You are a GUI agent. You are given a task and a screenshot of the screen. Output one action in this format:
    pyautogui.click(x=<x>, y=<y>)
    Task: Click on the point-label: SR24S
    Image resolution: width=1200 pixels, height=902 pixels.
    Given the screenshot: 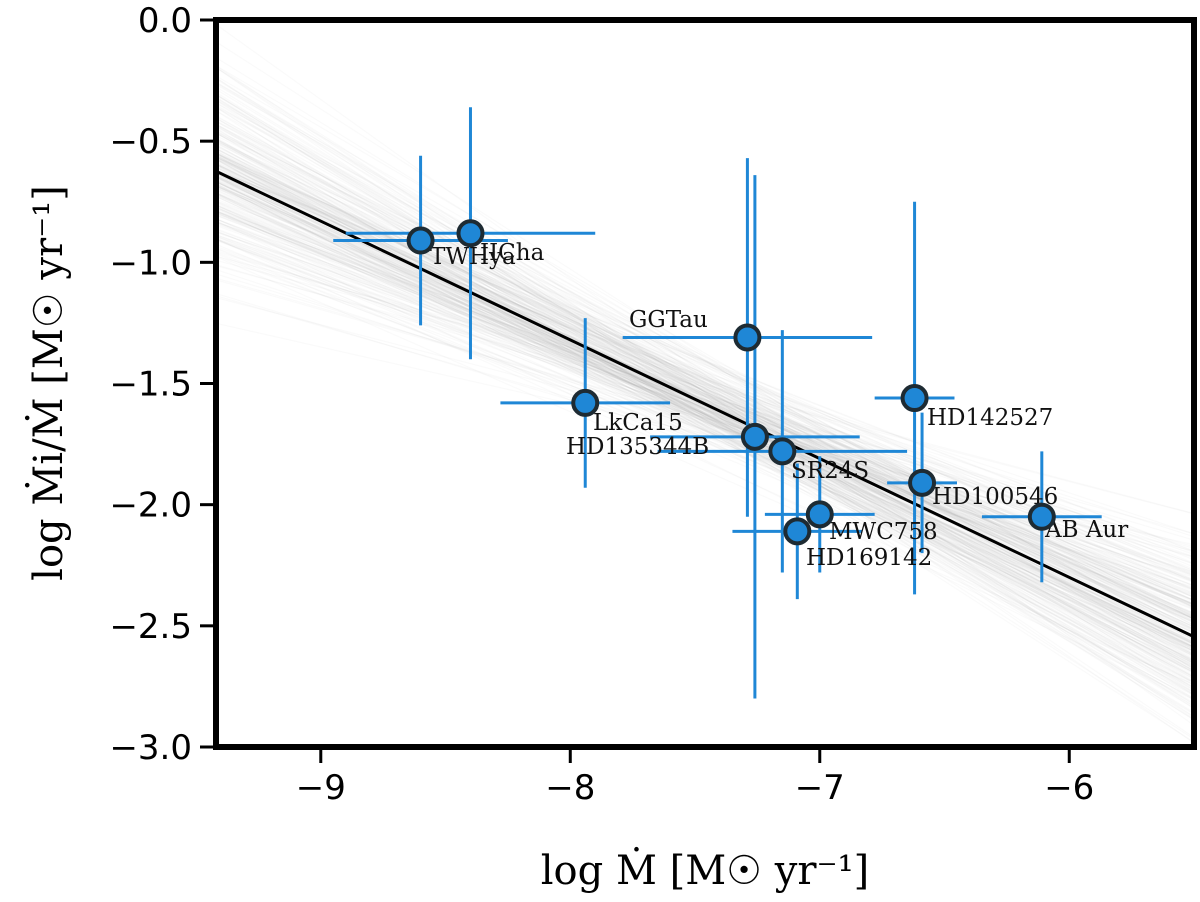 What is the action you would take?
    pyautogui.click(x=830, y=471)
    